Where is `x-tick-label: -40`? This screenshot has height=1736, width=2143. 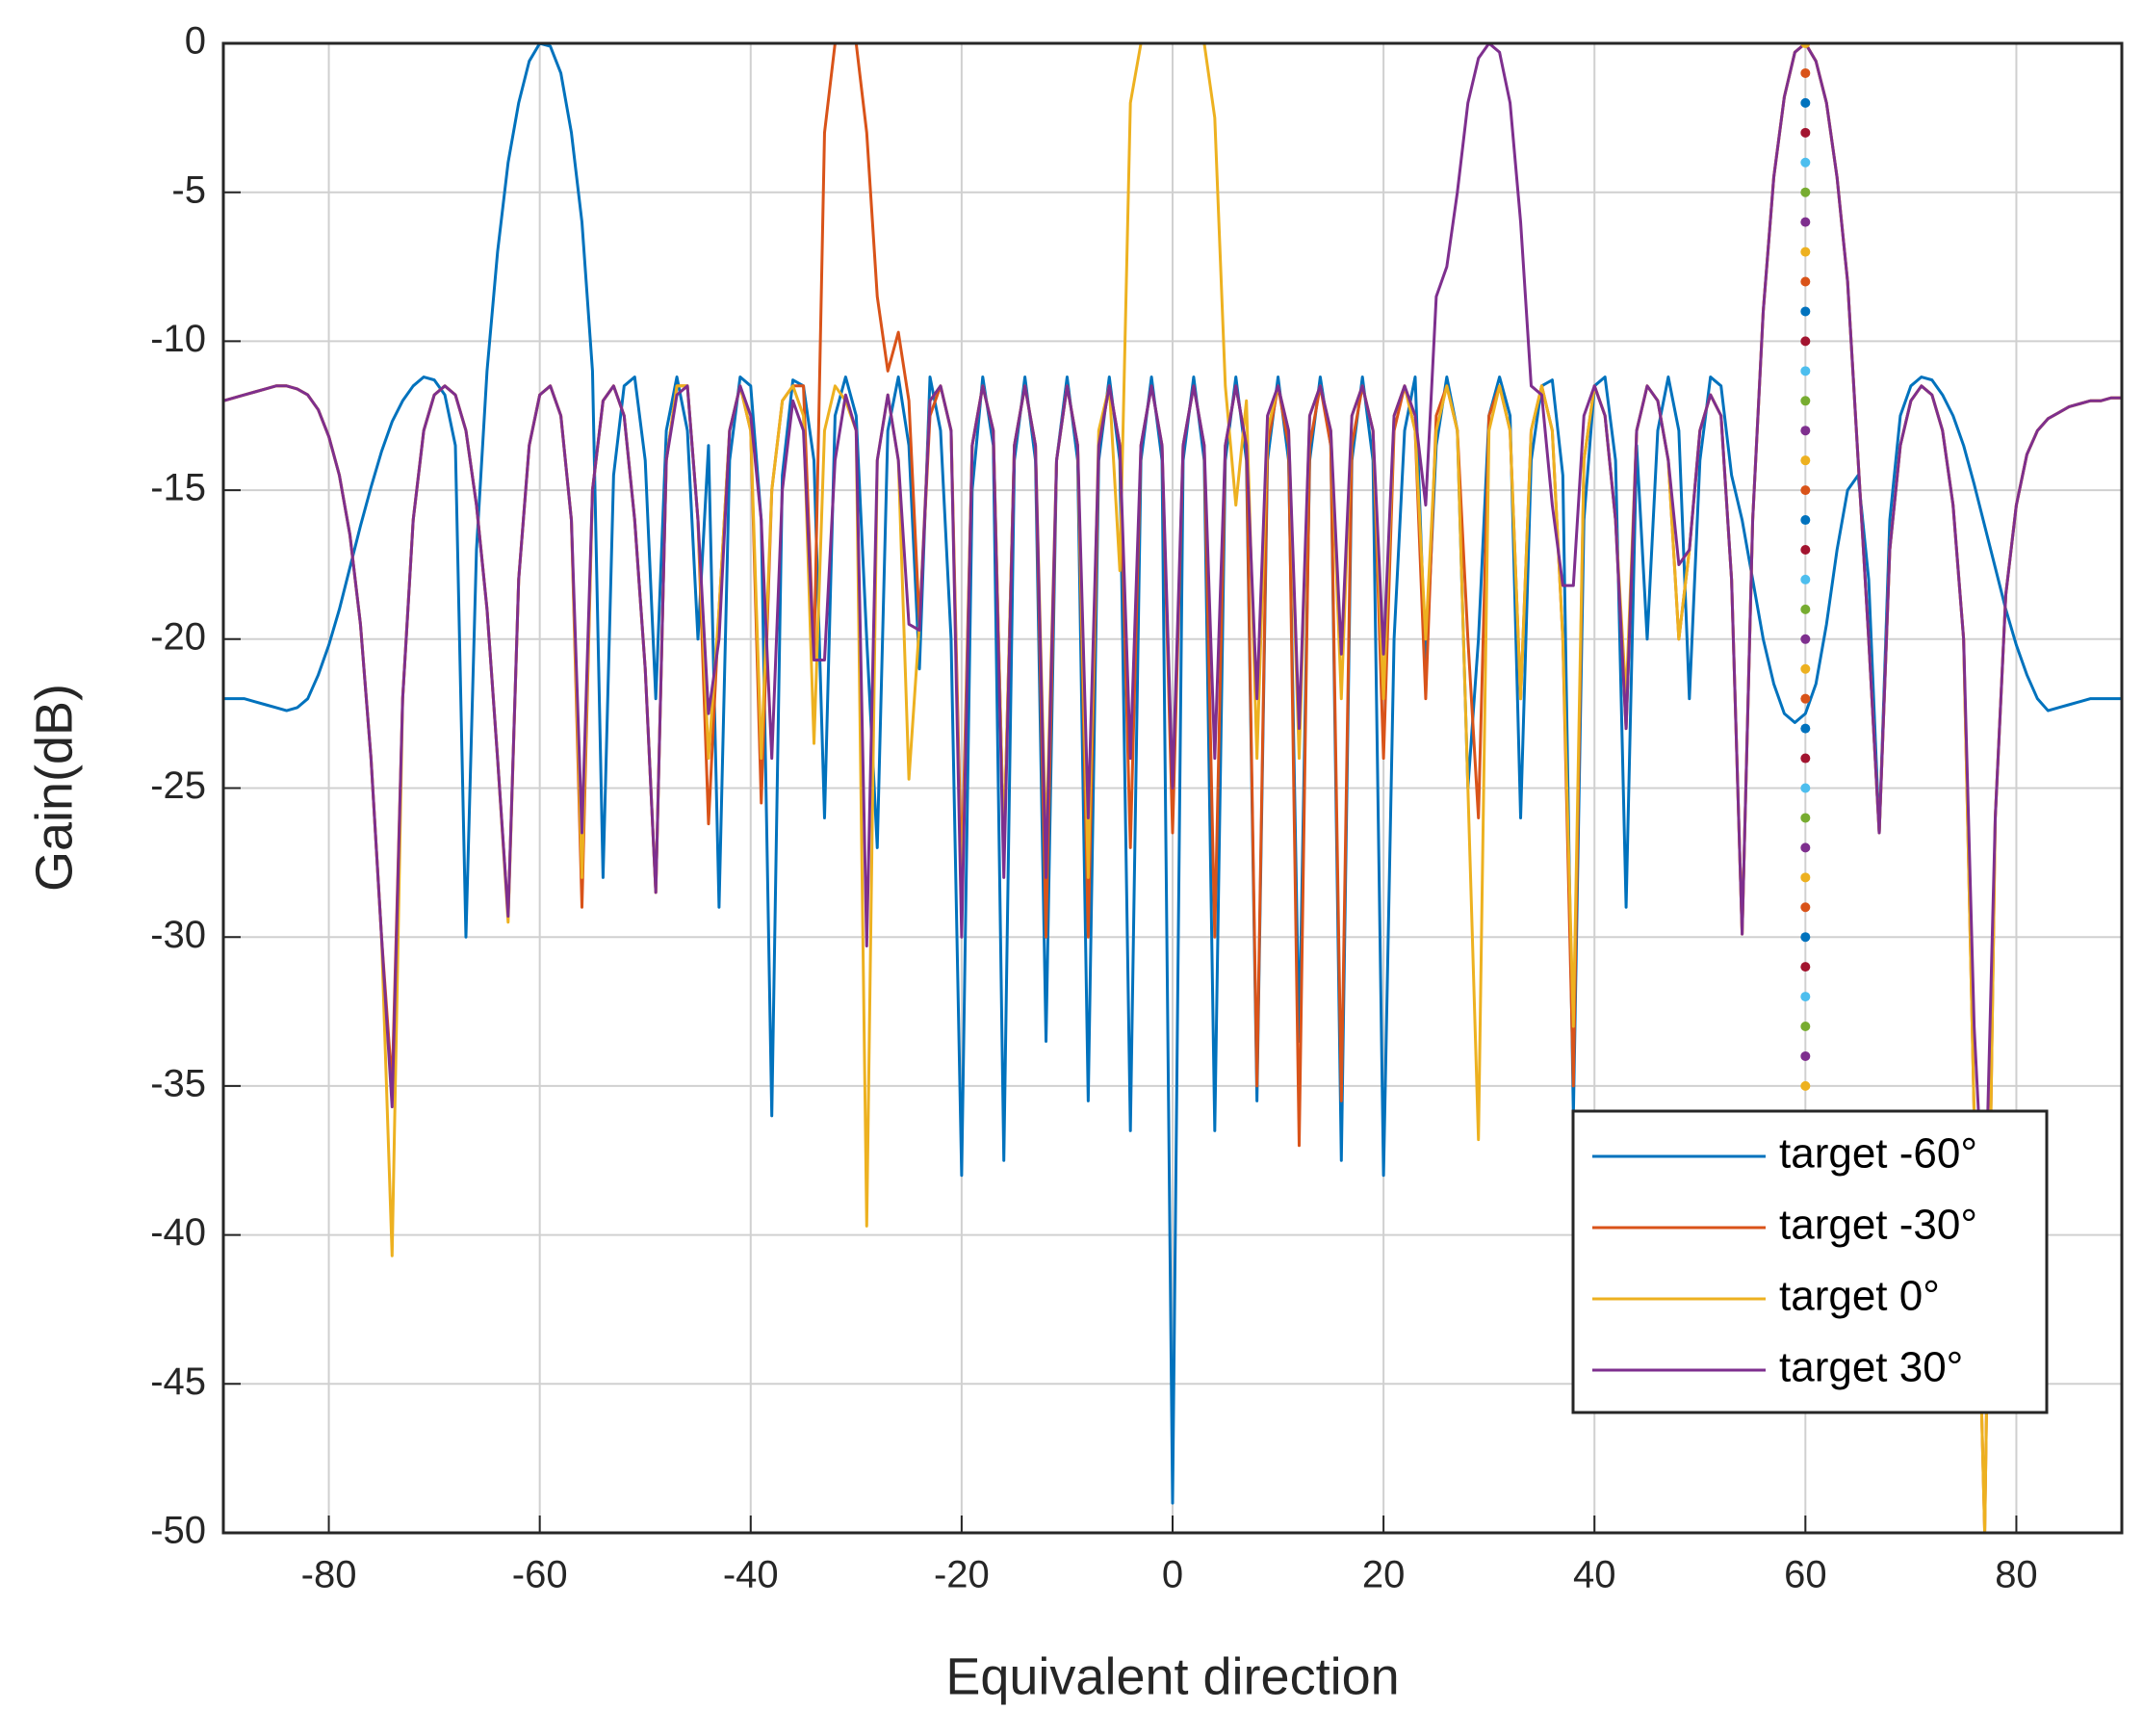
x-tick-label: -40 is located at coordinates (751, 1575).